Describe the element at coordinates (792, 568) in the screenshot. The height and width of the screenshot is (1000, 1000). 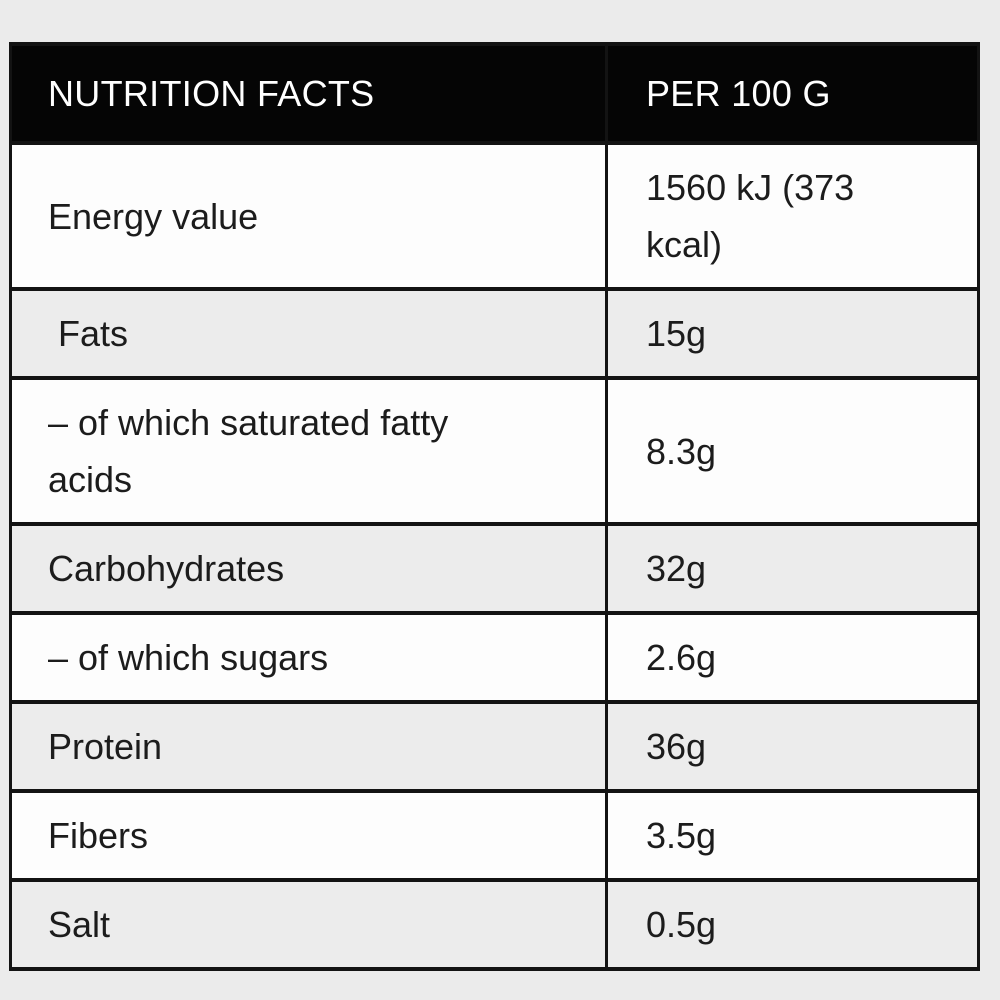
I see `row-value: 32g` at that location.